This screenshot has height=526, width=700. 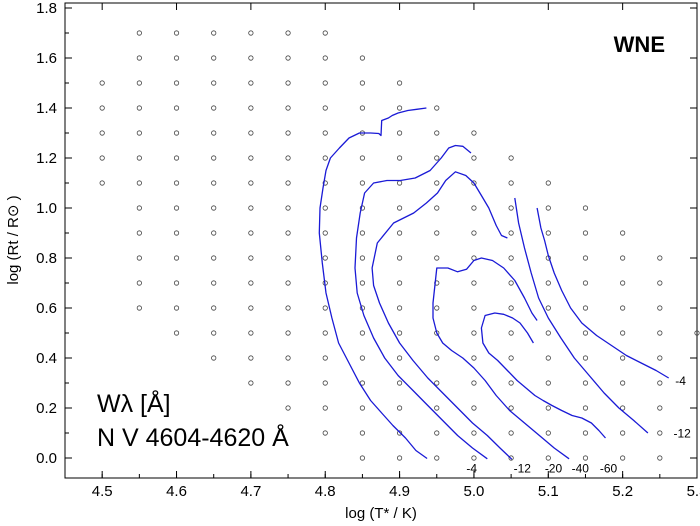 What do you see at coordinates (193, 437) in the screenshot?
I see `annotation-line-label: N V 4604-4620 Å` at bounding box center [193, 437].